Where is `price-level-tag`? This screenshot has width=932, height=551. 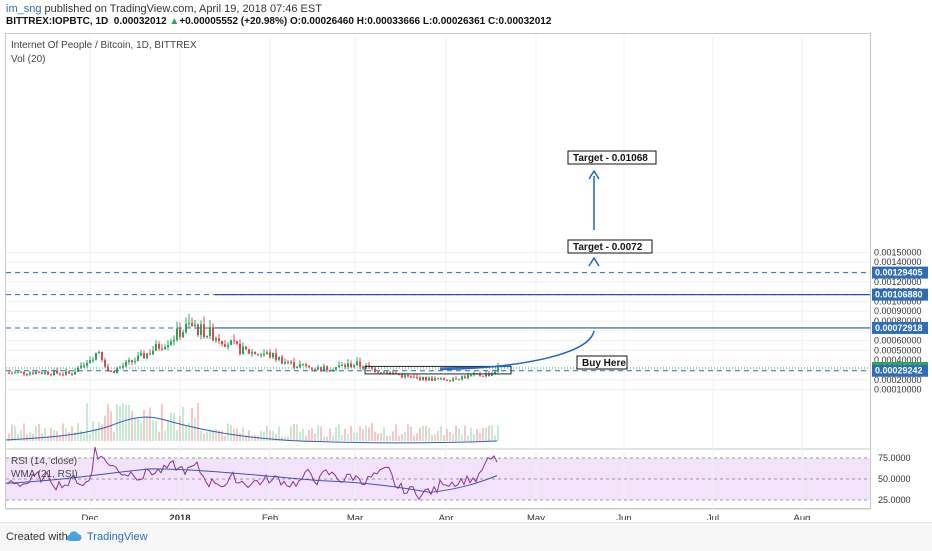
price-level-tag is located at coordinates (900, 370).